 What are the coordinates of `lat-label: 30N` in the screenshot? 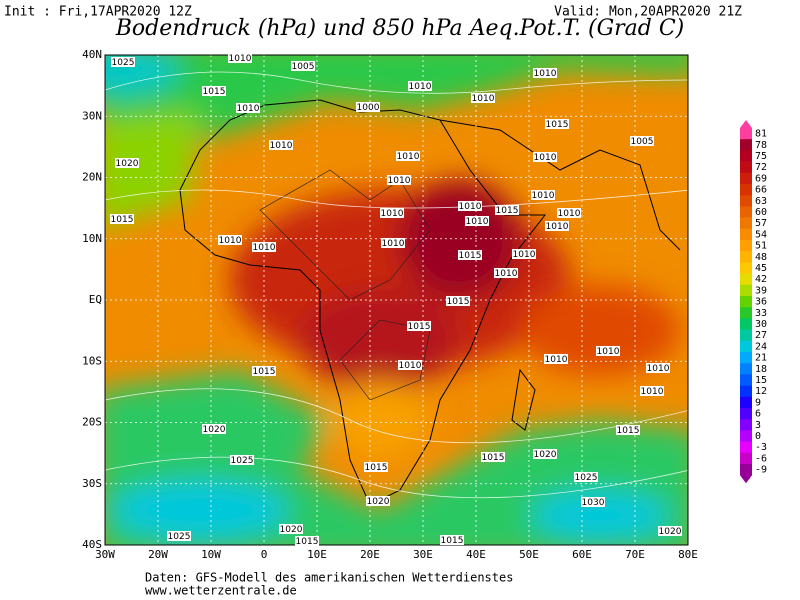 It's located at (92, 115).